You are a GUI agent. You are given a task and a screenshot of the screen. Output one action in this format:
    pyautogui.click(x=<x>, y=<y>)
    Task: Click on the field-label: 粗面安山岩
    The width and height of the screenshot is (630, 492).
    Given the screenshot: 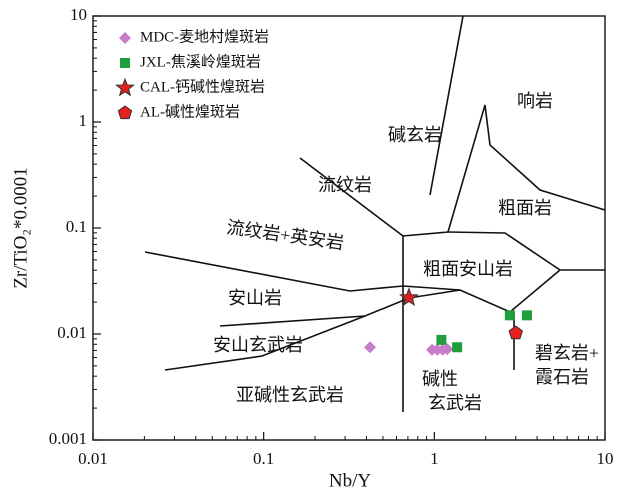 What is the action you would take?
    pyautogui.click(x=468, y=269)
    